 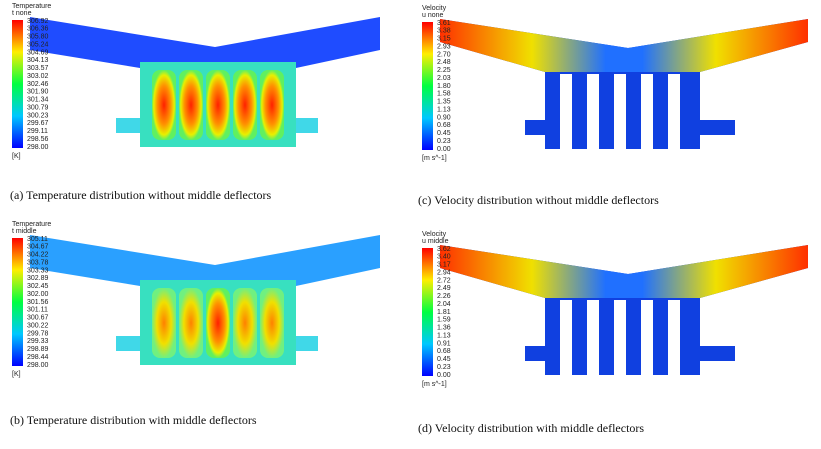 What do you see at coordinates (444, 78) in the screenshot?
I see `colorbar-label: 2.03` at bounding box center [444, 78].